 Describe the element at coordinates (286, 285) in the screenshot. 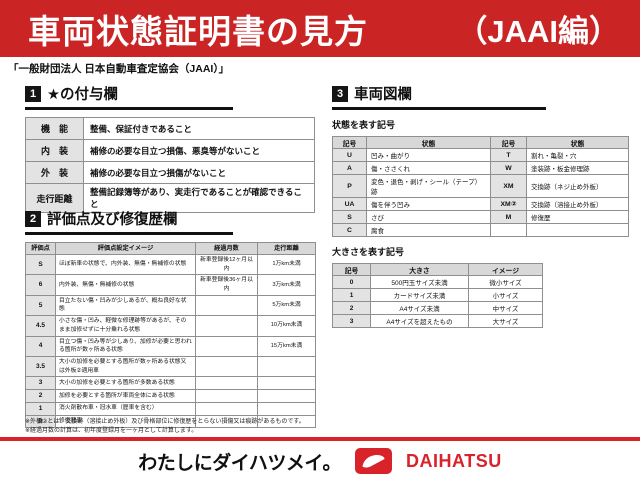

I see `mileage-cell: 3万km未満` at that location.